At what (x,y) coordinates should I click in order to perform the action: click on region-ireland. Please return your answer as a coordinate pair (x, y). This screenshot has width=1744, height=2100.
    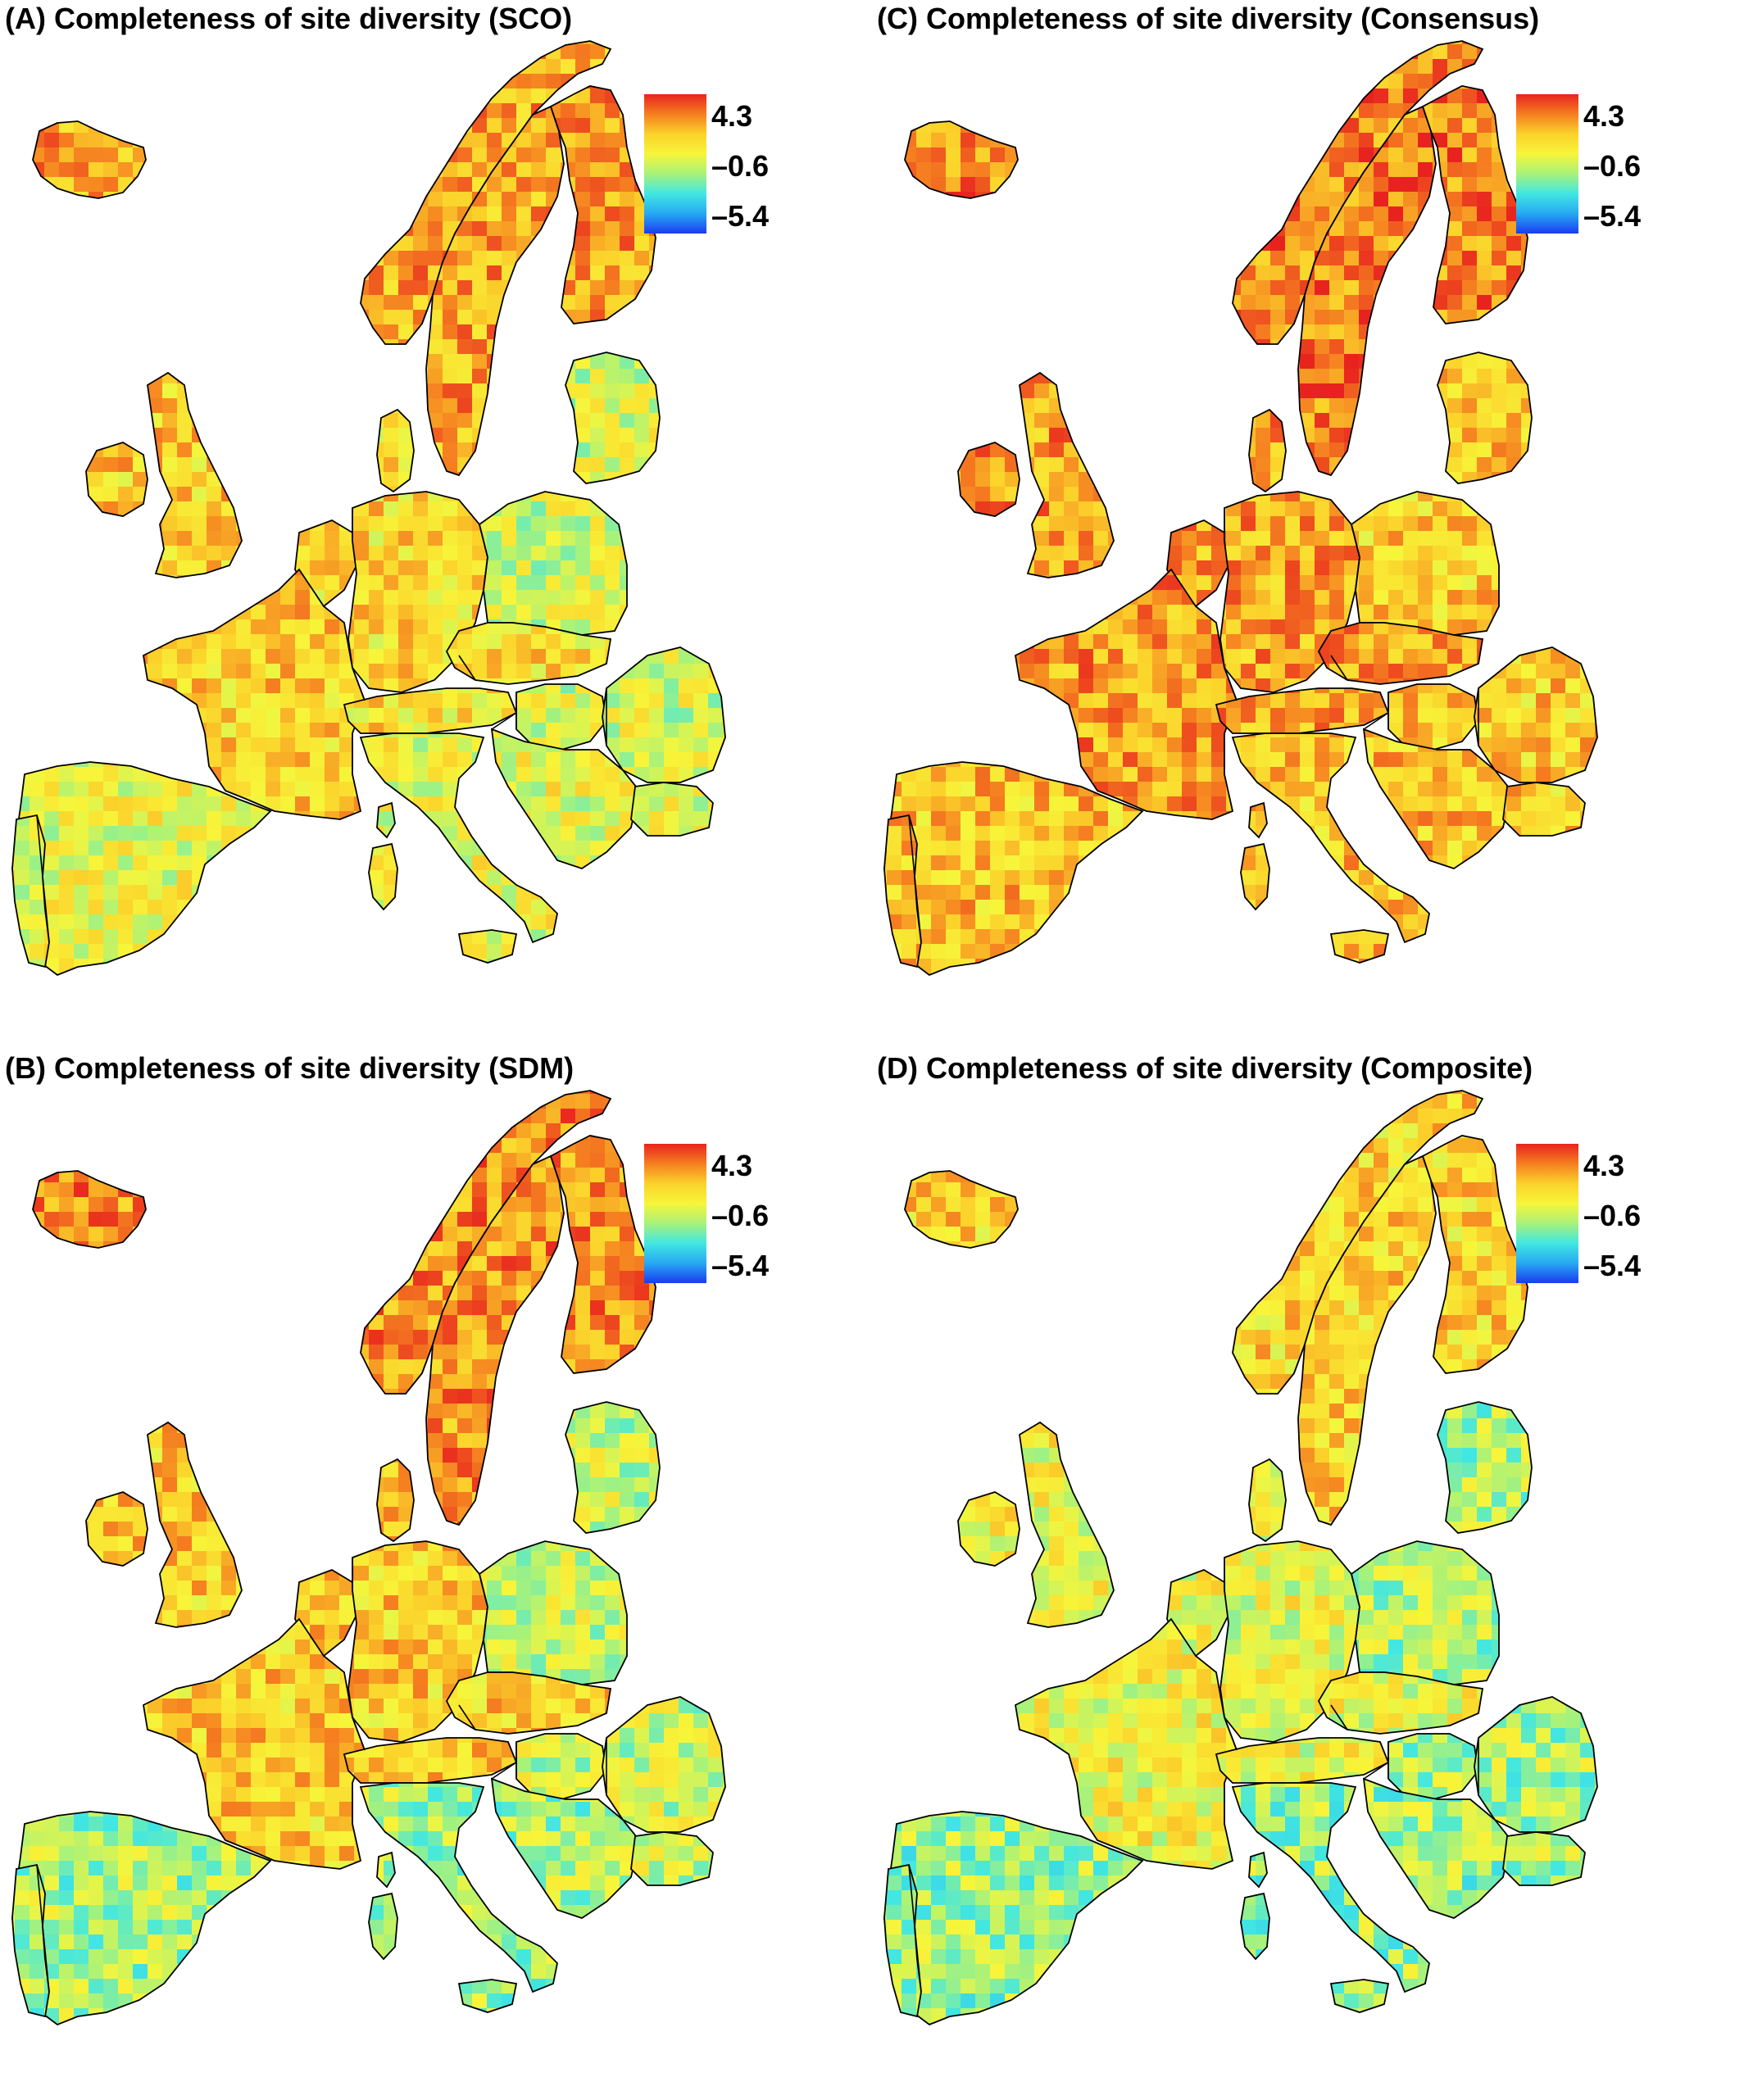
    Looking at the image, I should click on (117, 479).